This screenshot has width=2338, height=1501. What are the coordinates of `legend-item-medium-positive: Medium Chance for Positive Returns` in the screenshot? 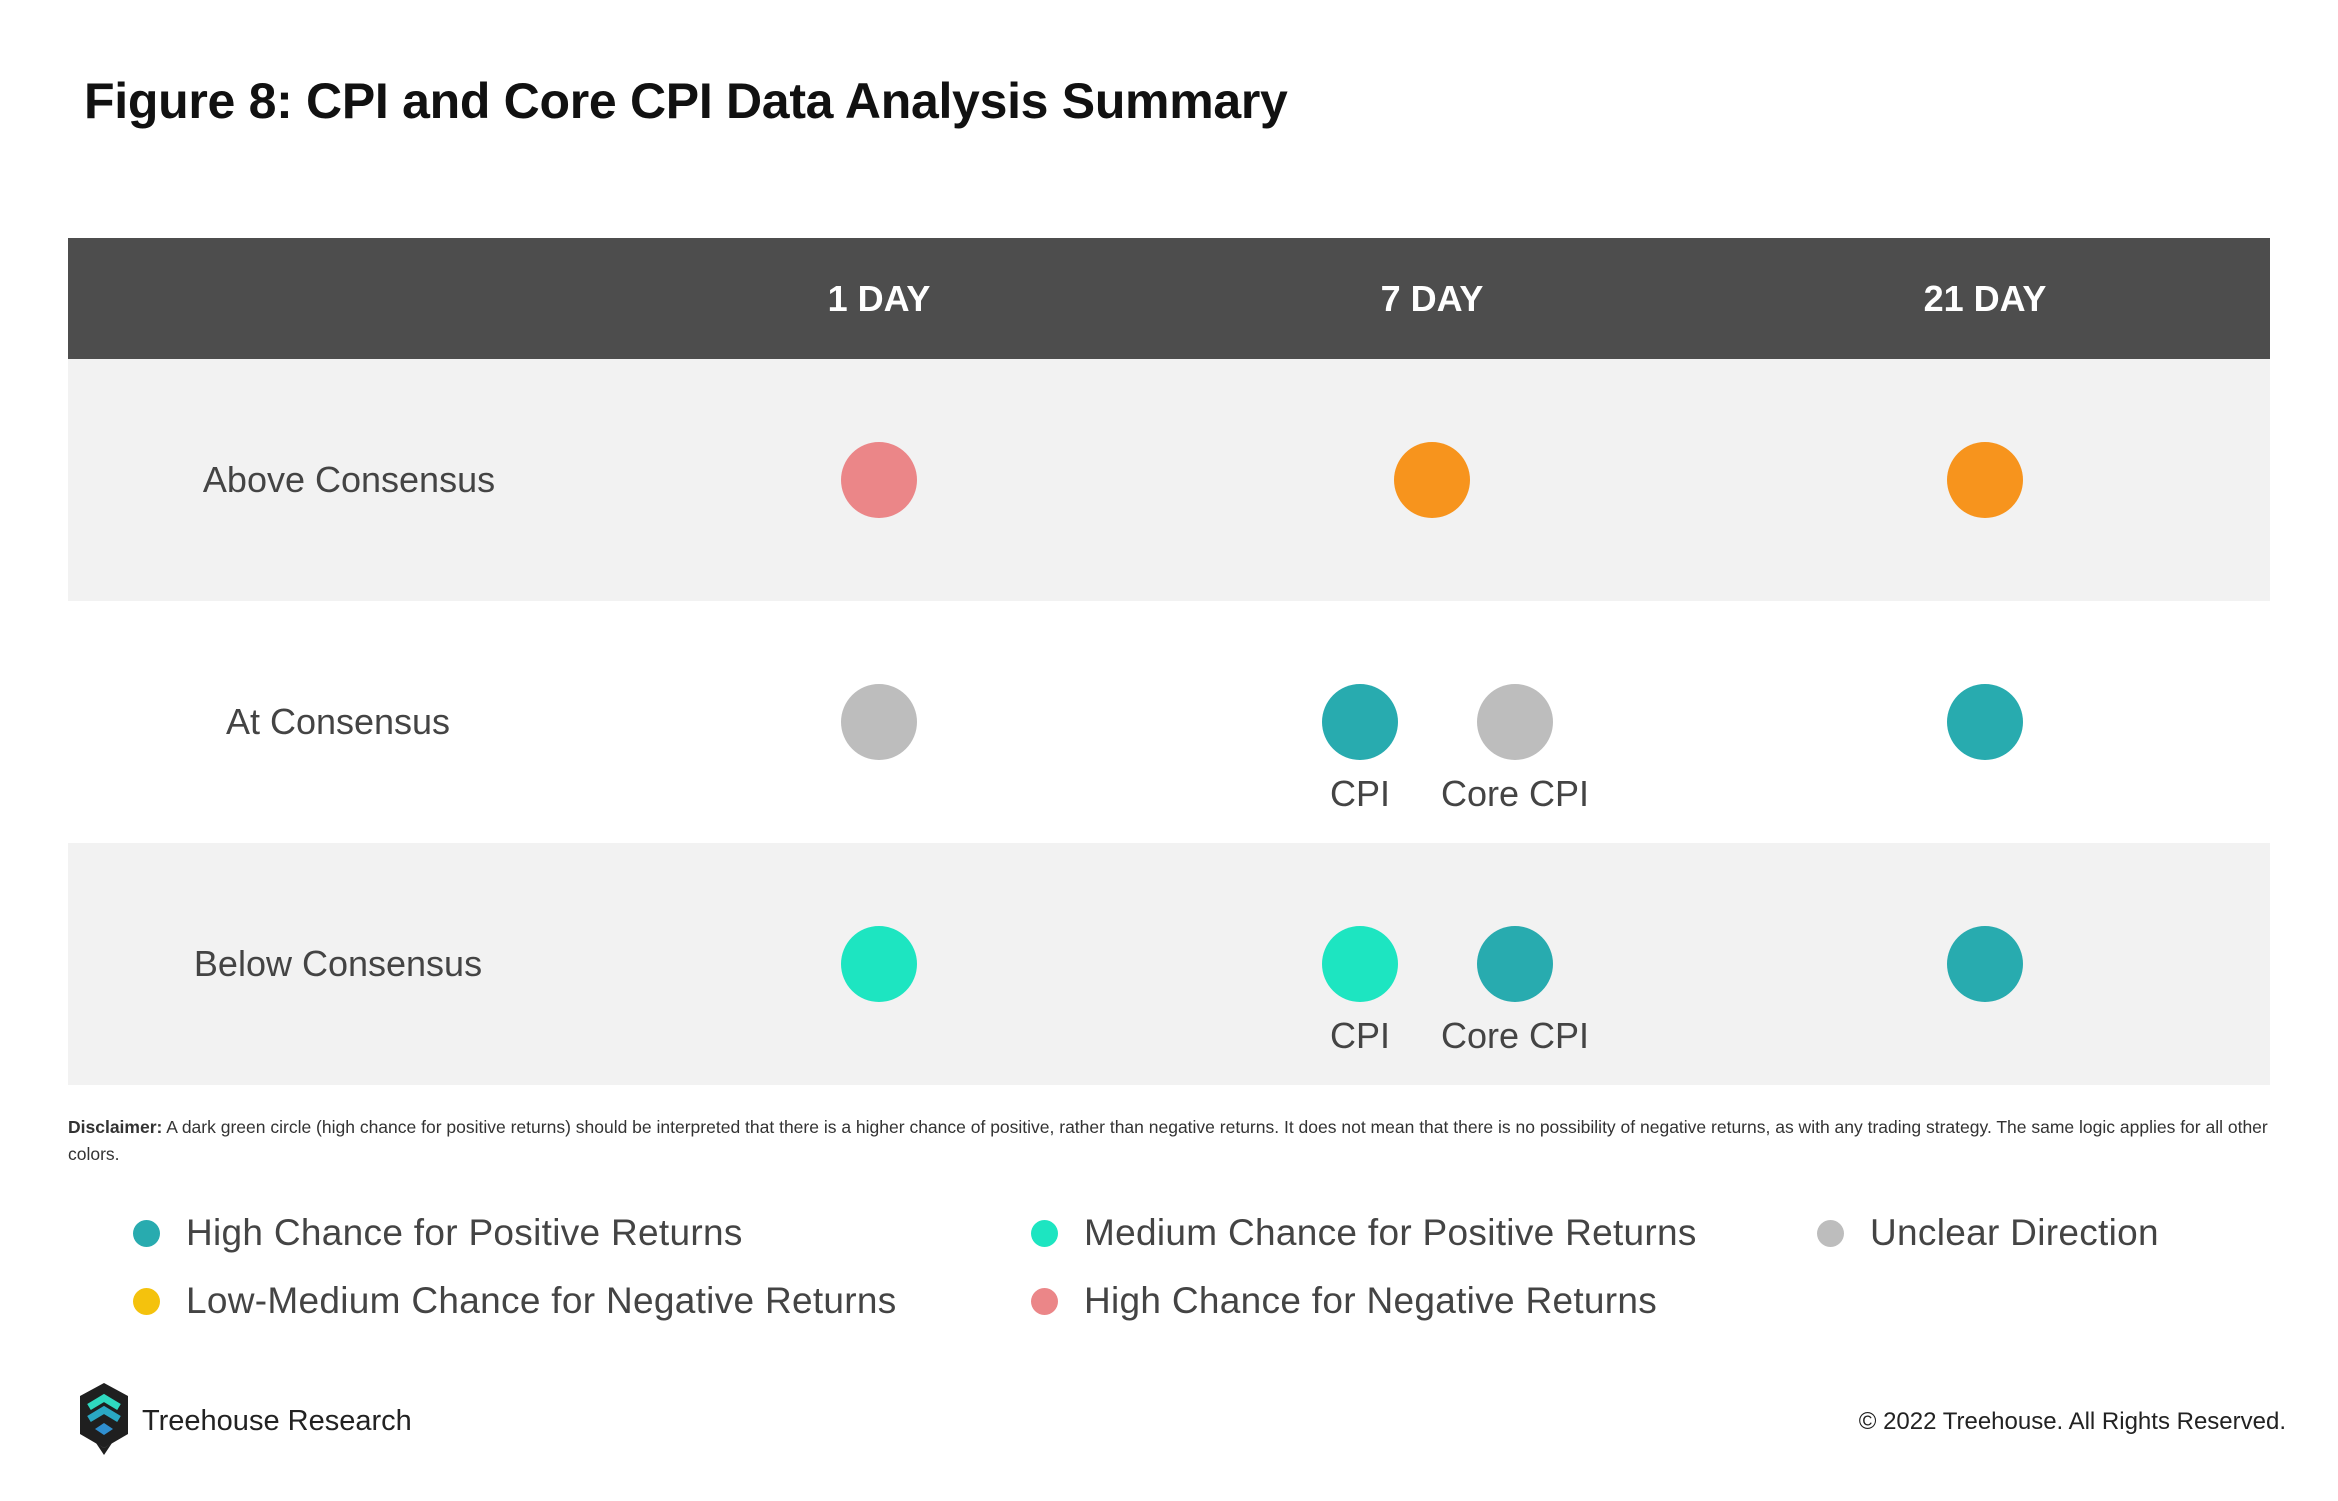 It's located at (1364, 1233).